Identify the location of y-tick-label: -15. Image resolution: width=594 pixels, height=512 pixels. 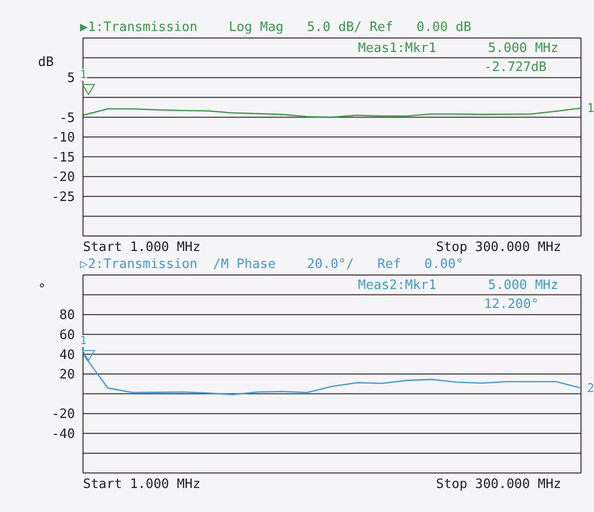
(63, 158).